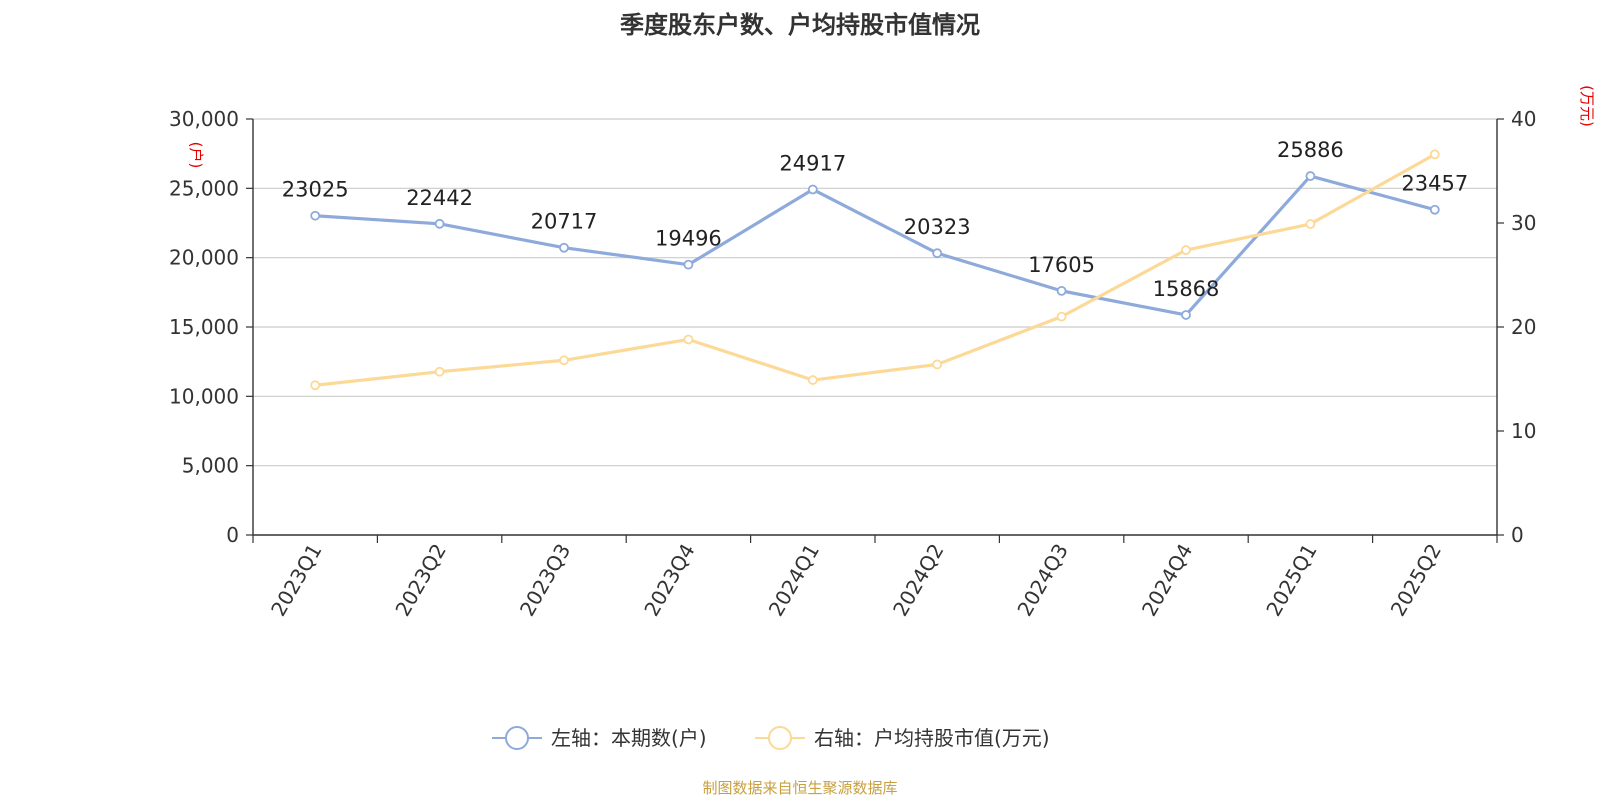 The width and height of the screenshot is (1600, 800). Describe the element at coordinates (1587, 106) in the screenshot. I see `y-right-unit: (万元)` at that location.